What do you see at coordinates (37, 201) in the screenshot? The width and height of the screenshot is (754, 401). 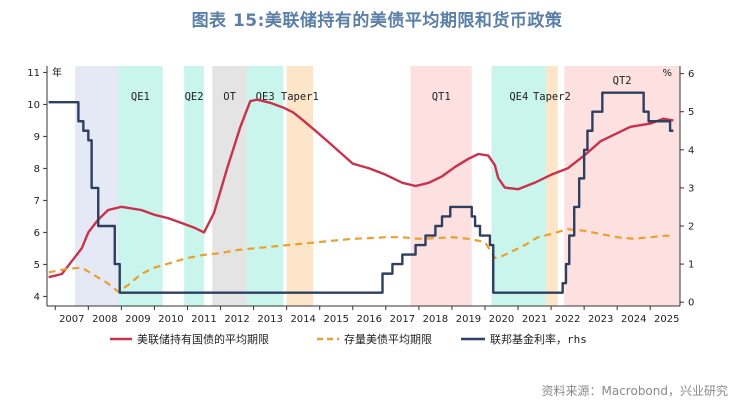 I see `left-tick-label-3: 7` at bounding box center [37, 201].